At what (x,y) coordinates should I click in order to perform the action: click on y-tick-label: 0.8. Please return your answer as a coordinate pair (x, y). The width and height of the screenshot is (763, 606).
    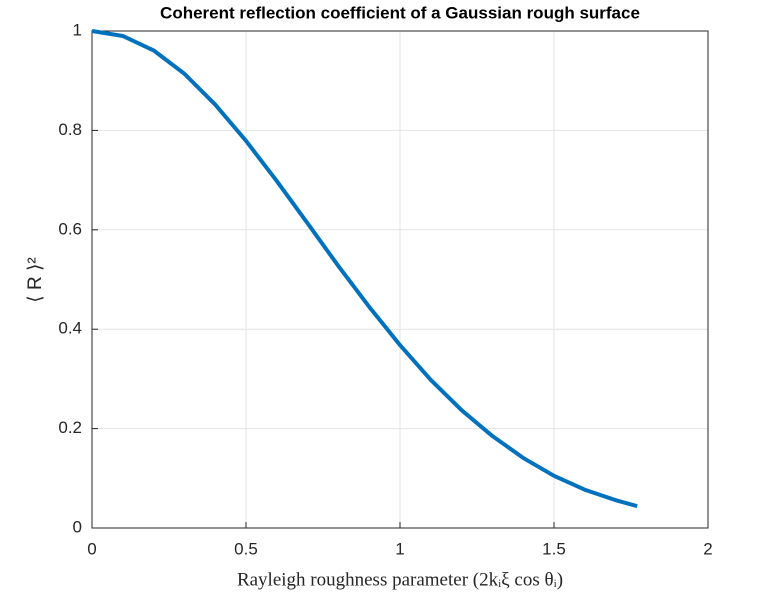
    Looking at the image, I should click on (70, 129).